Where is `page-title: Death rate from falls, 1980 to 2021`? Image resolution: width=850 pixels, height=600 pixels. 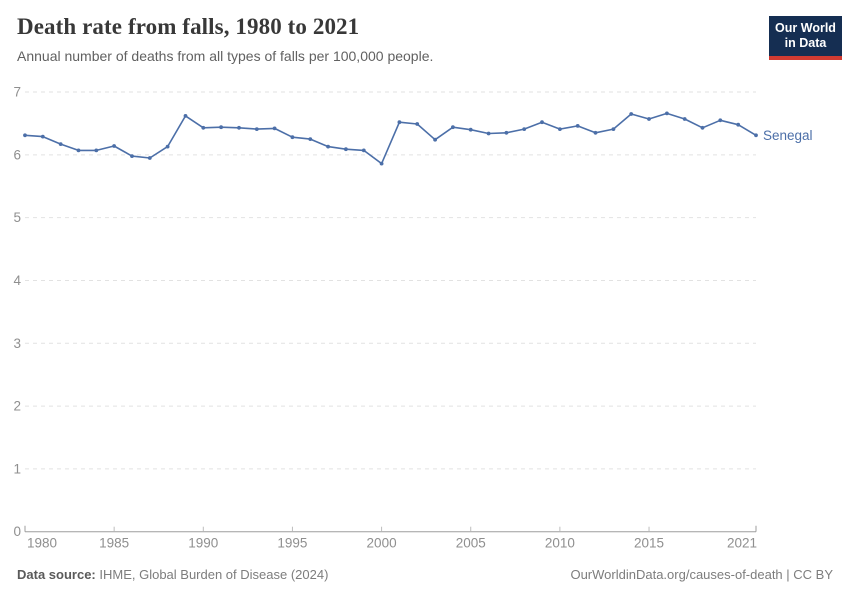 page-title: Death rate from falls, 1980 to 2021 is located at coordinates (188, 26).